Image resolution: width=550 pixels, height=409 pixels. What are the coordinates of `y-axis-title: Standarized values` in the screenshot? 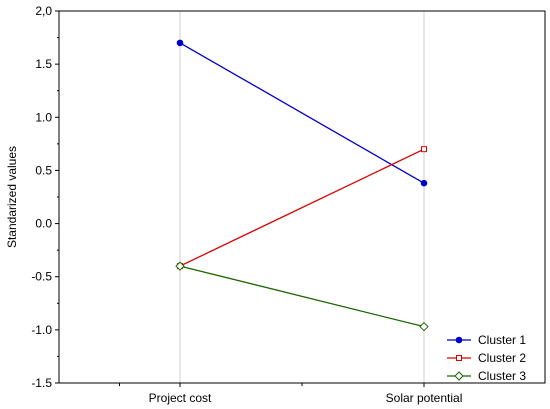 It's located at (12, 197).